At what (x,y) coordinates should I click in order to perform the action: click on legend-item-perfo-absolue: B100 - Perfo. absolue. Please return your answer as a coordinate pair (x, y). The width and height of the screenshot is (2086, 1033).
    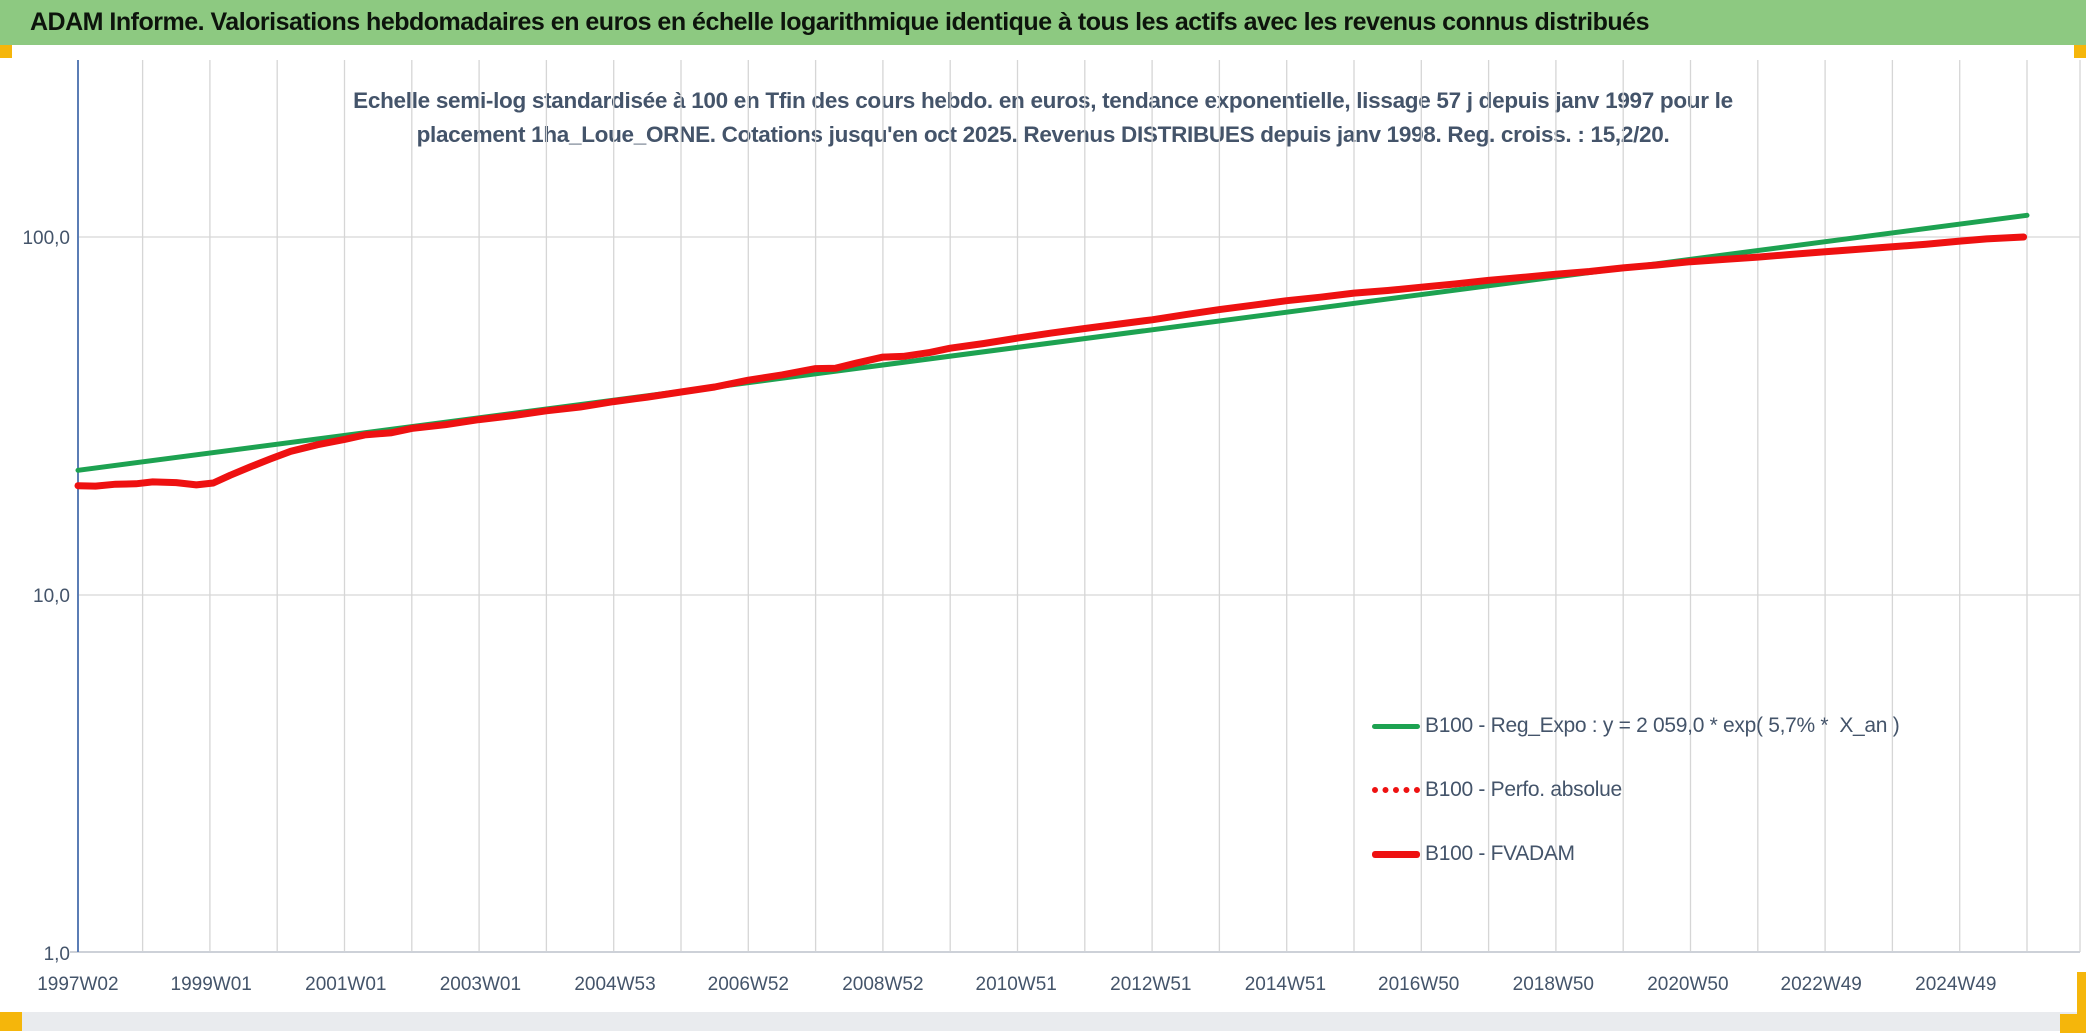
    Looking at the image, I should click on (1635, 790).